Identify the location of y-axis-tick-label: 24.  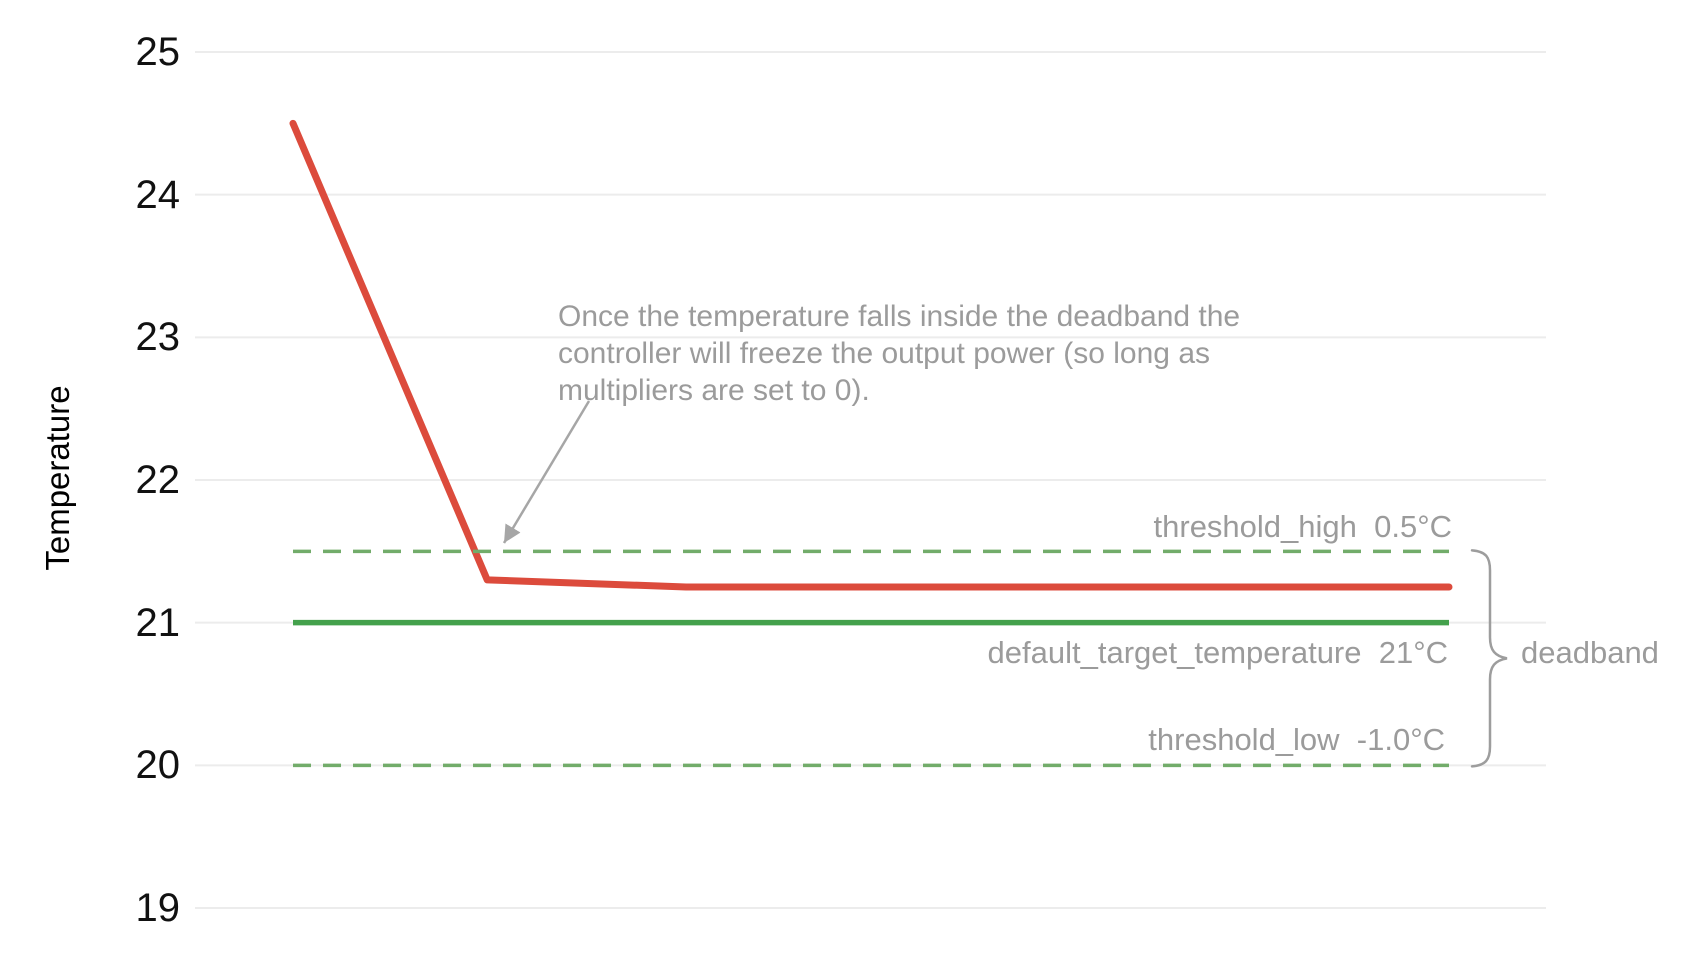
(158, 194).